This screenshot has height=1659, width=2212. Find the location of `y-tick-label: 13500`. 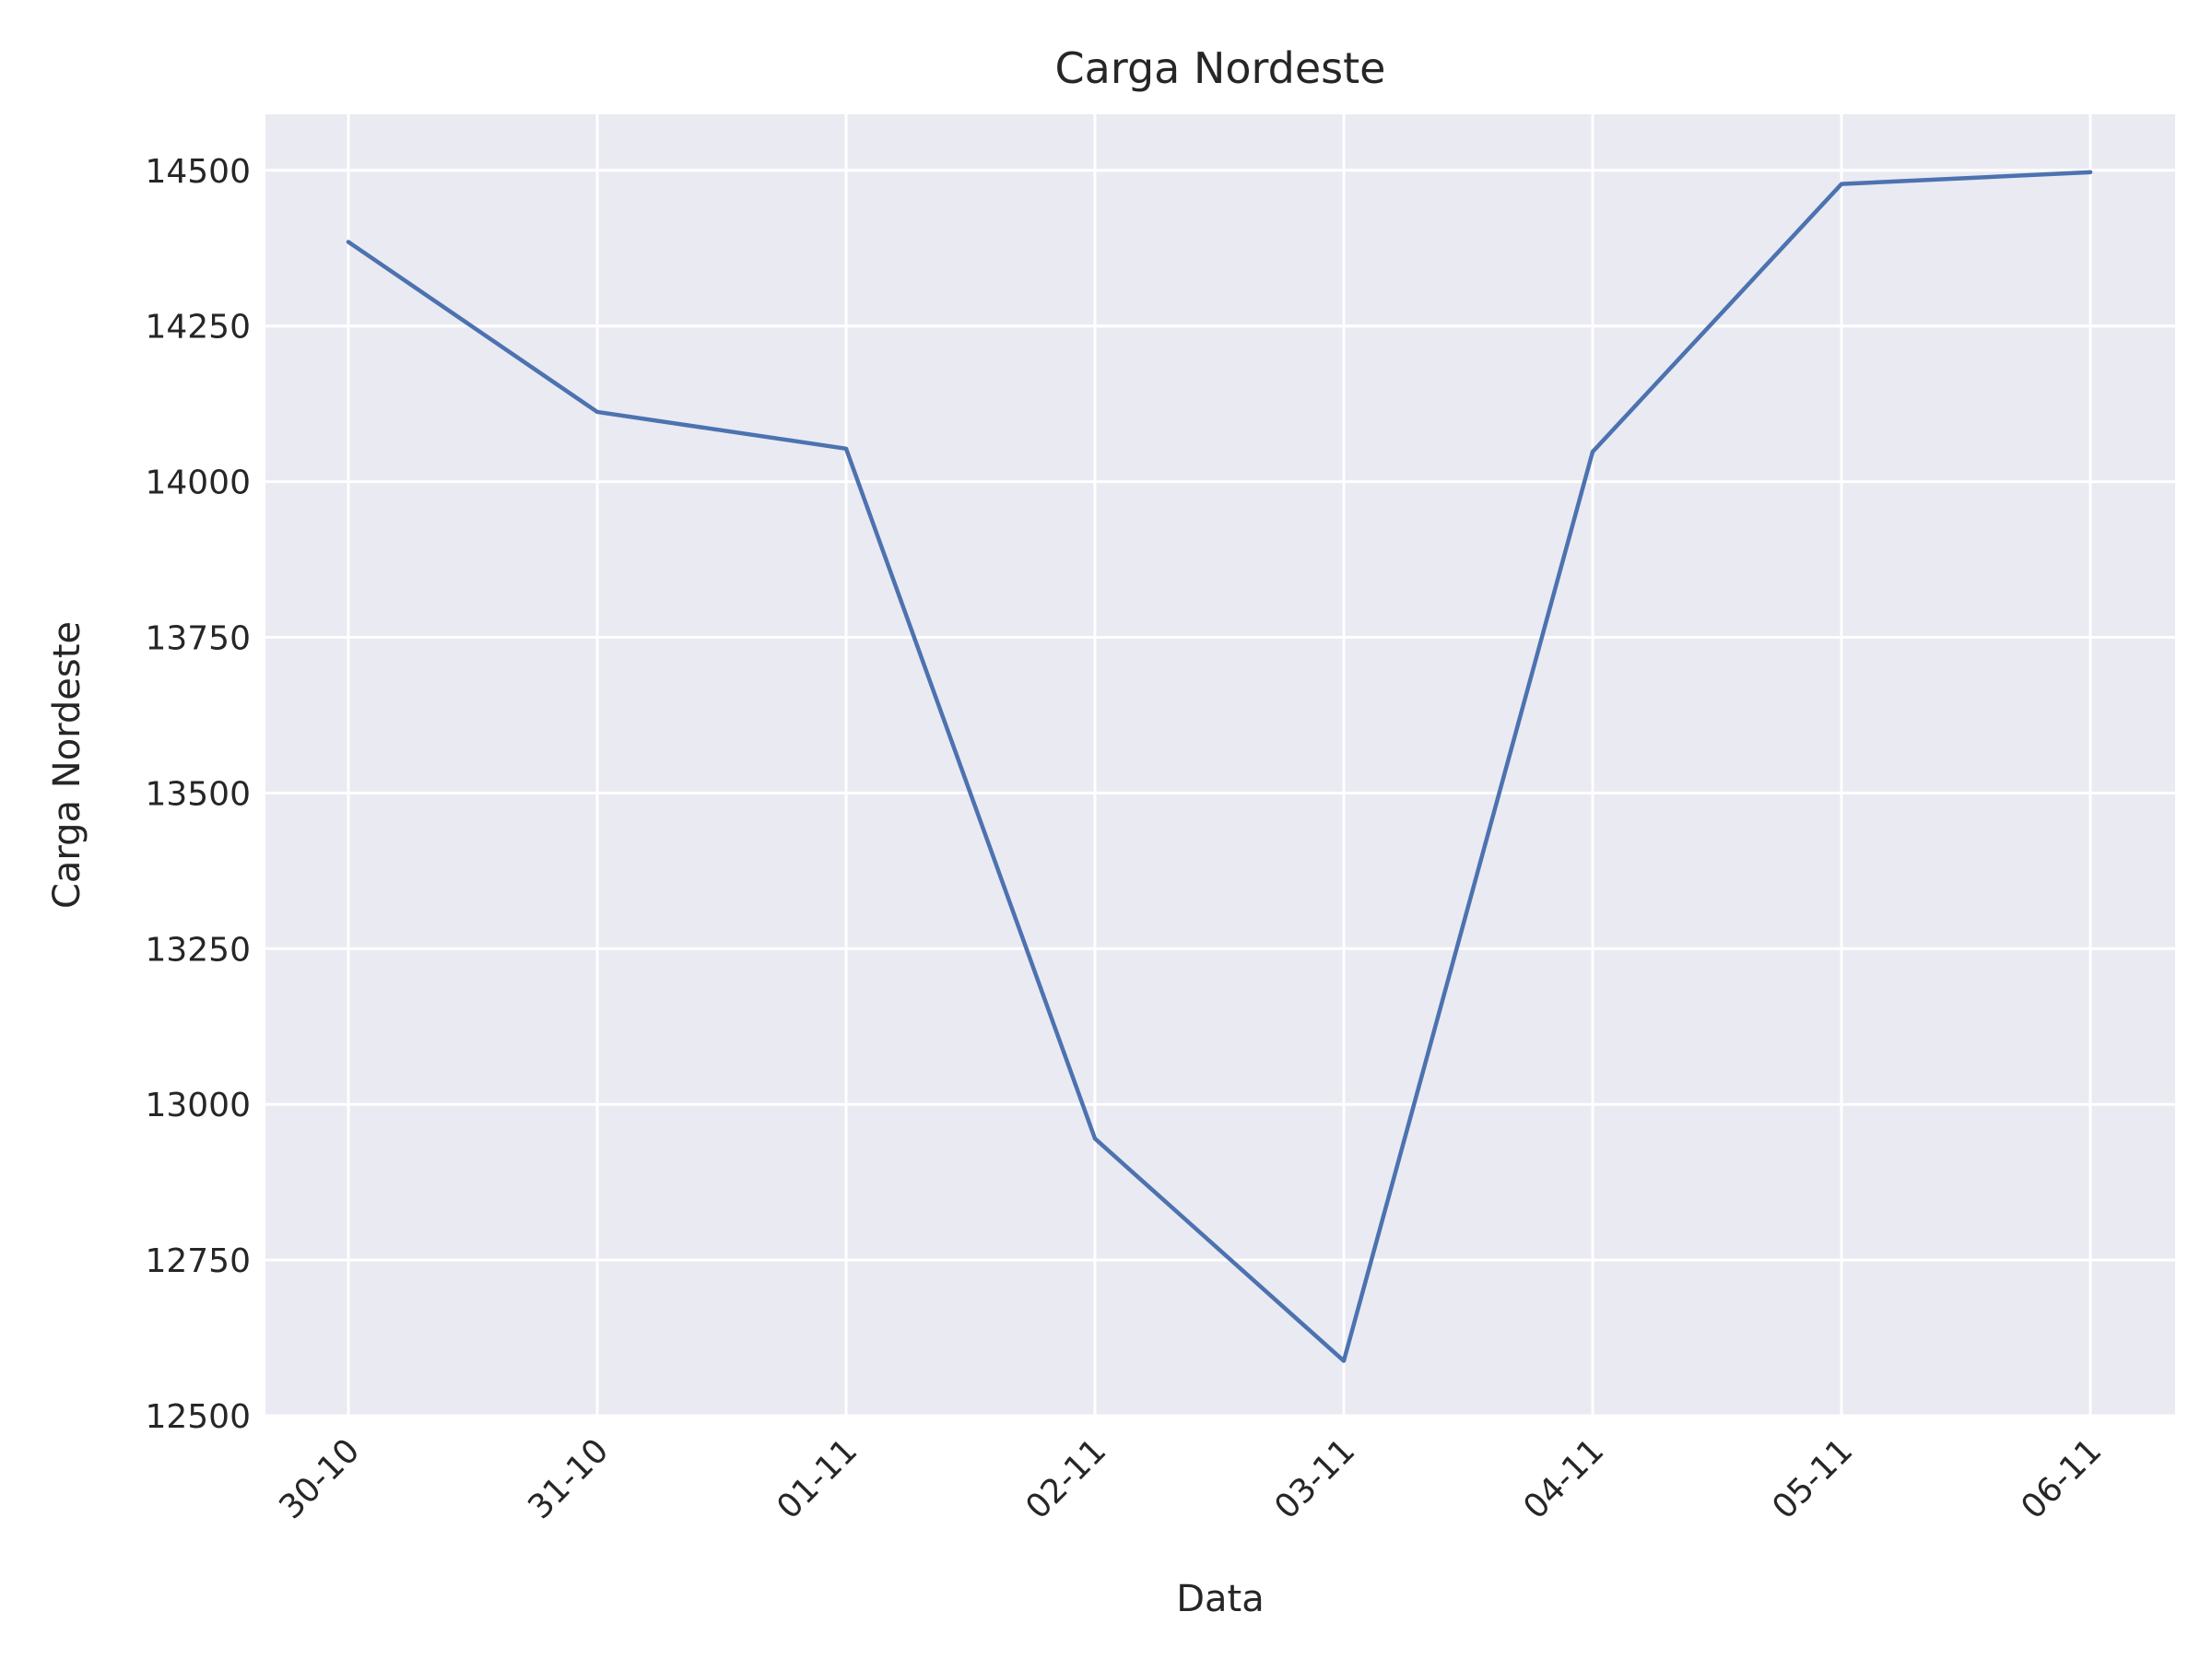

y-tick-label: 13500 is located at coordinates (198, 794).